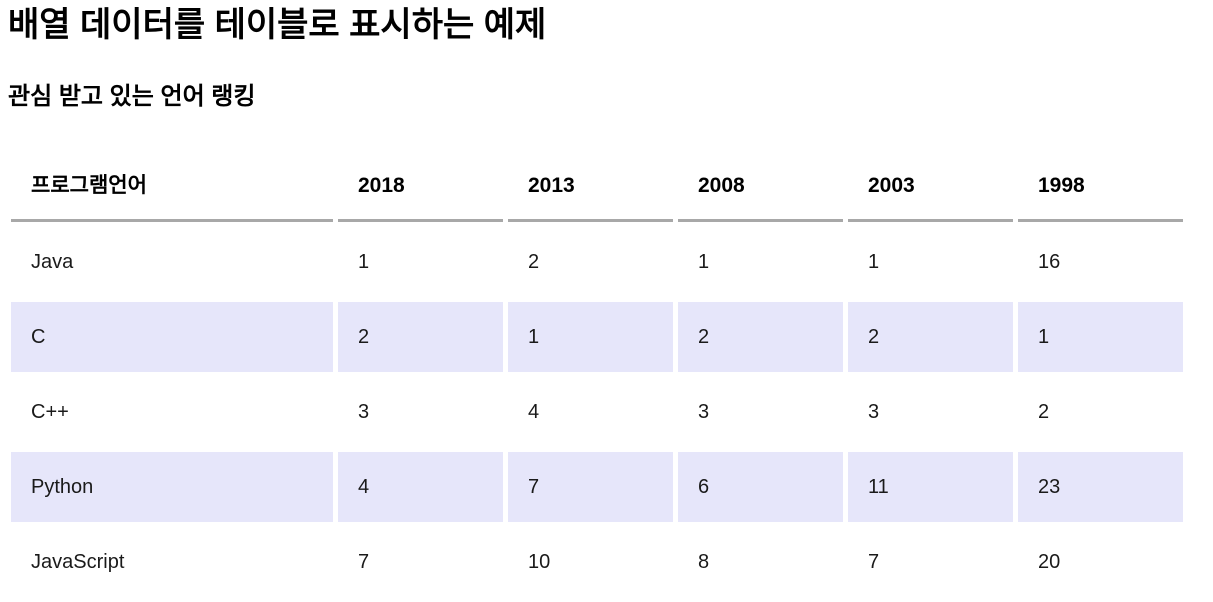 This screenshot has width=1213, height=602. I want to click on rank-cell: 8, so click(760, 562).